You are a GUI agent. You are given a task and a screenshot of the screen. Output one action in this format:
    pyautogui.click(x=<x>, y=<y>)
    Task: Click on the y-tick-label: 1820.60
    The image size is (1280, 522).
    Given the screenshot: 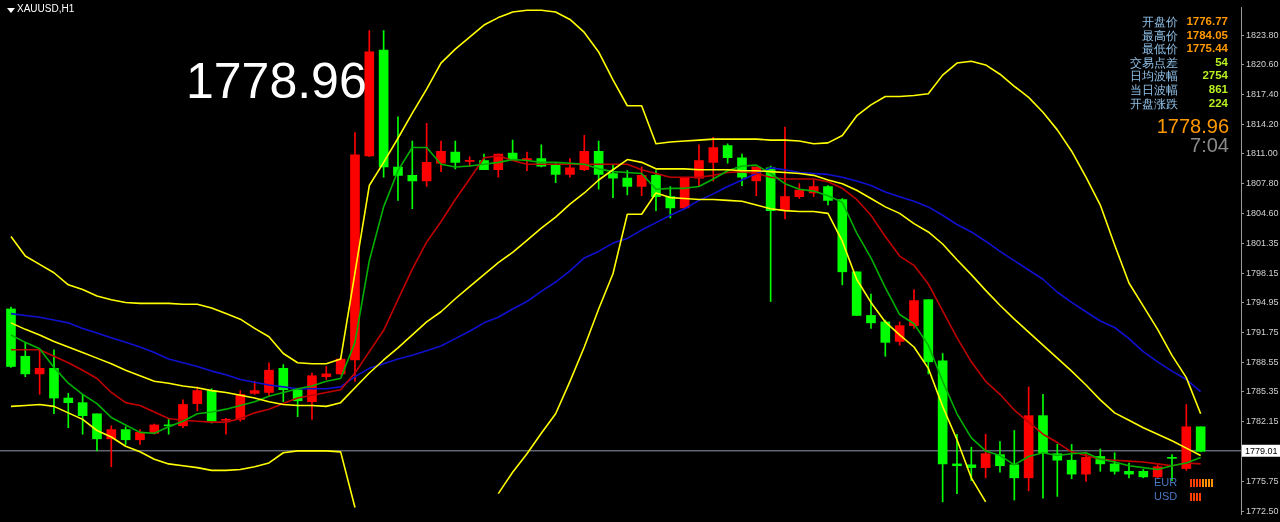 What is the action you would take?
    pyautogui.click(x=1262, y=64)
    